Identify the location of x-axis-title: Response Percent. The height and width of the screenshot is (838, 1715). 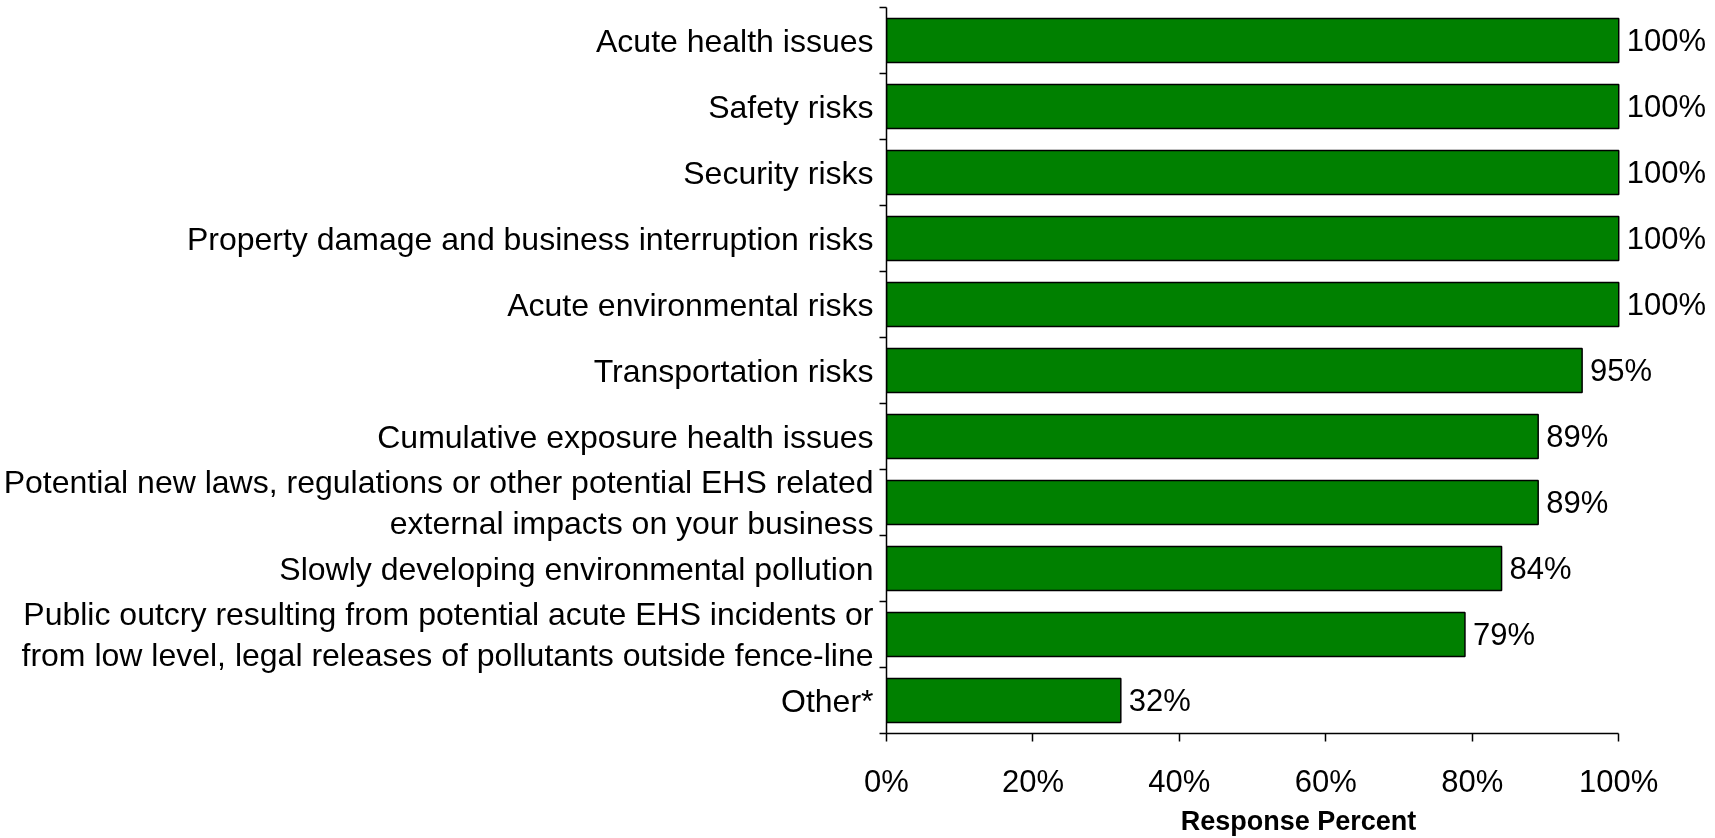
(1298, 820).